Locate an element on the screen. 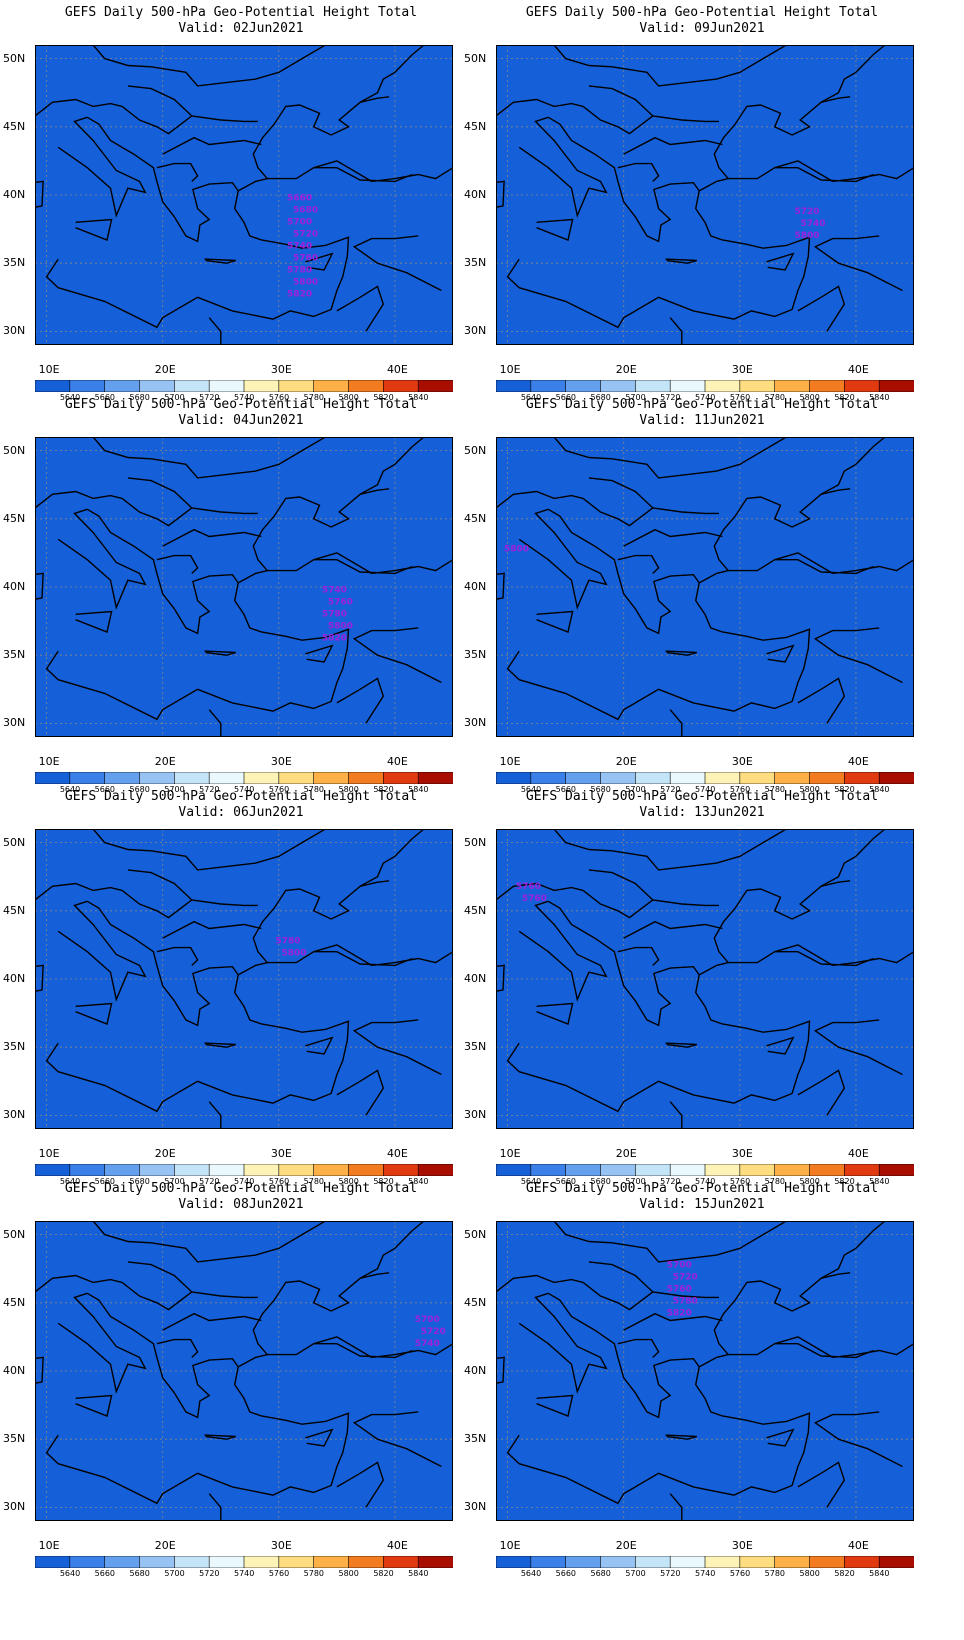  x-tick-label: 10E is located at coordinates (510, 761).